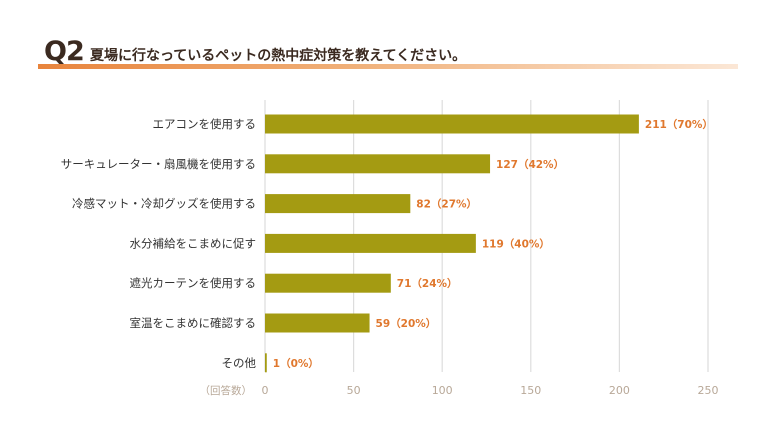 This screenshot has height=432, width=768. Describe the element at coordinates (516, 243) in the screenshot. I see `value-label-3: 119（40%）` at that location.